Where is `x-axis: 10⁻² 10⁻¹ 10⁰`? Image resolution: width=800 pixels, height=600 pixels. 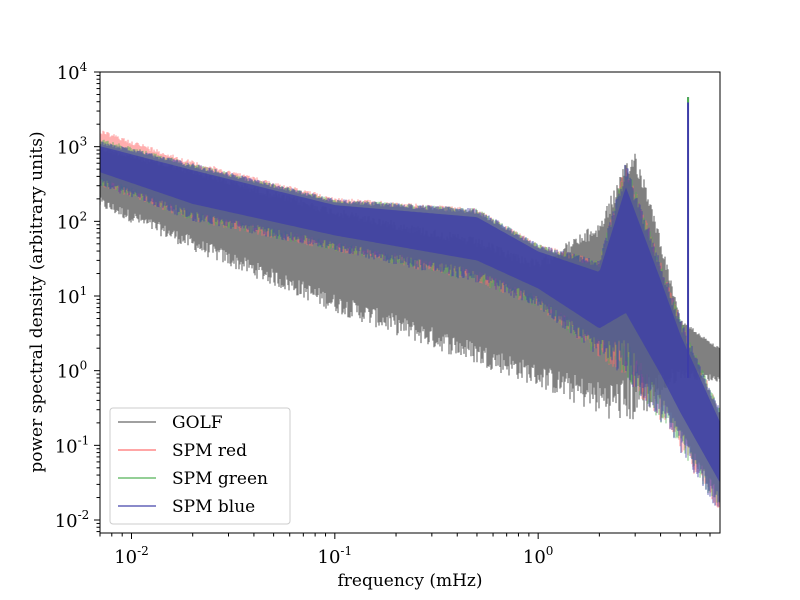 x-axis: 10⁻² 10⁻¹ 10⁰ is located at coordinates (405, 550).